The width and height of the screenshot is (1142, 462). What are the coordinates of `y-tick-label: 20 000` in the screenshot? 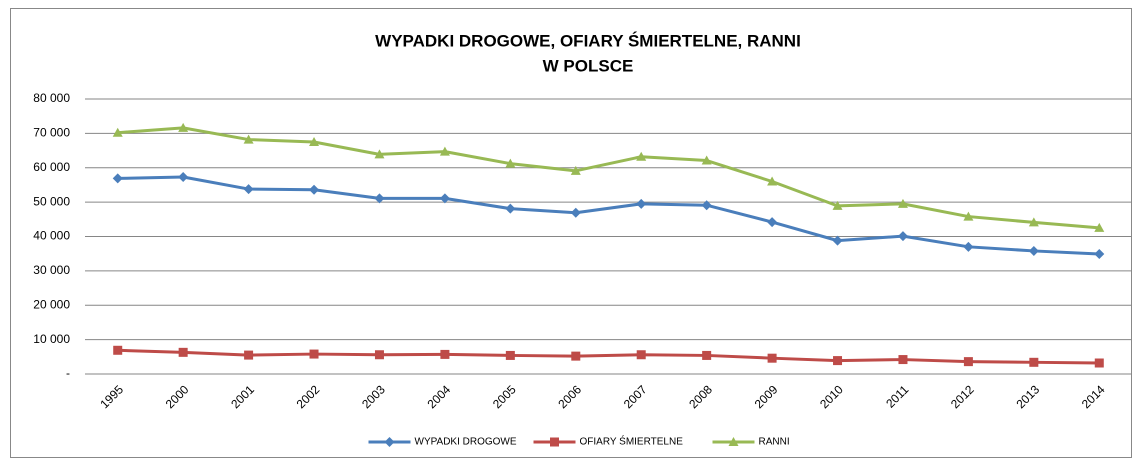 It's located at (51, 304).